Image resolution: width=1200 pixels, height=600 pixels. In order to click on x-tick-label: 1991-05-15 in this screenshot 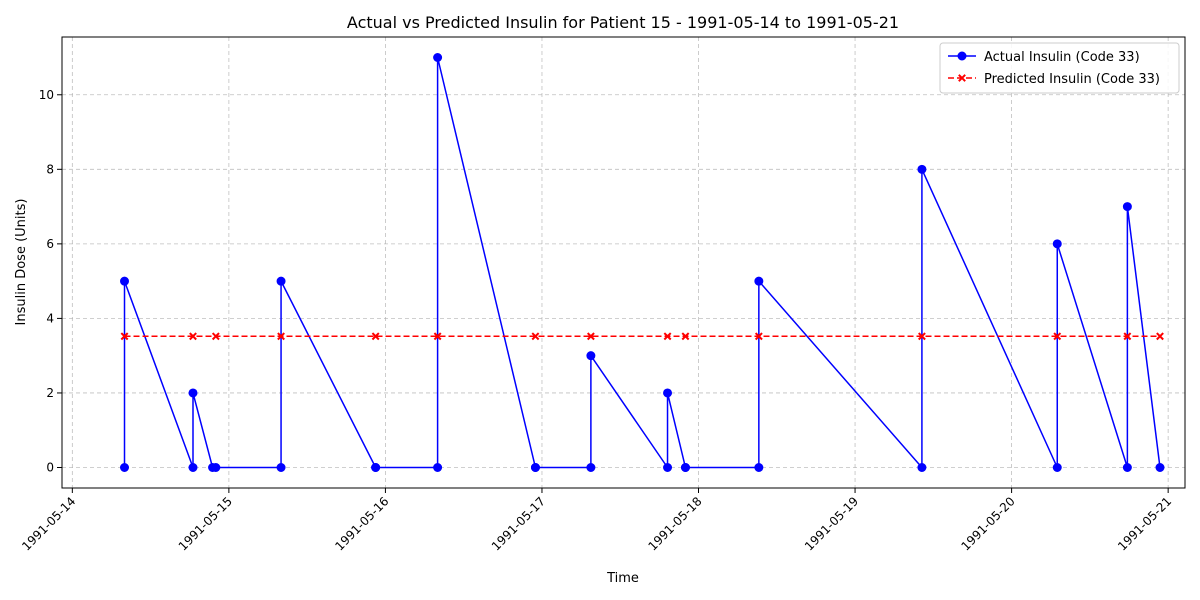, I will do `click(205, 523)`.